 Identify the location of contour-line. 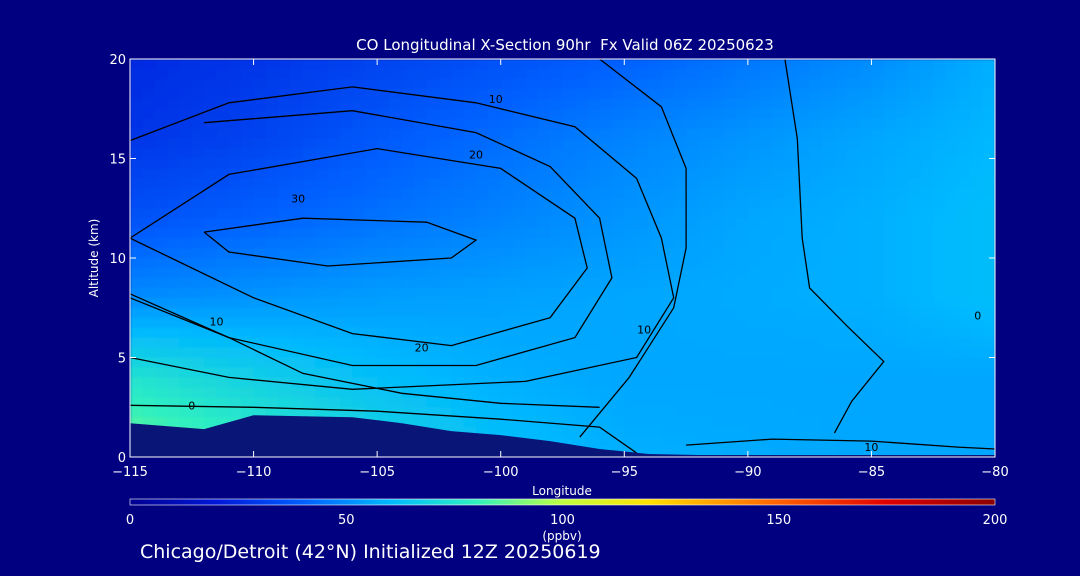
(840, 444).